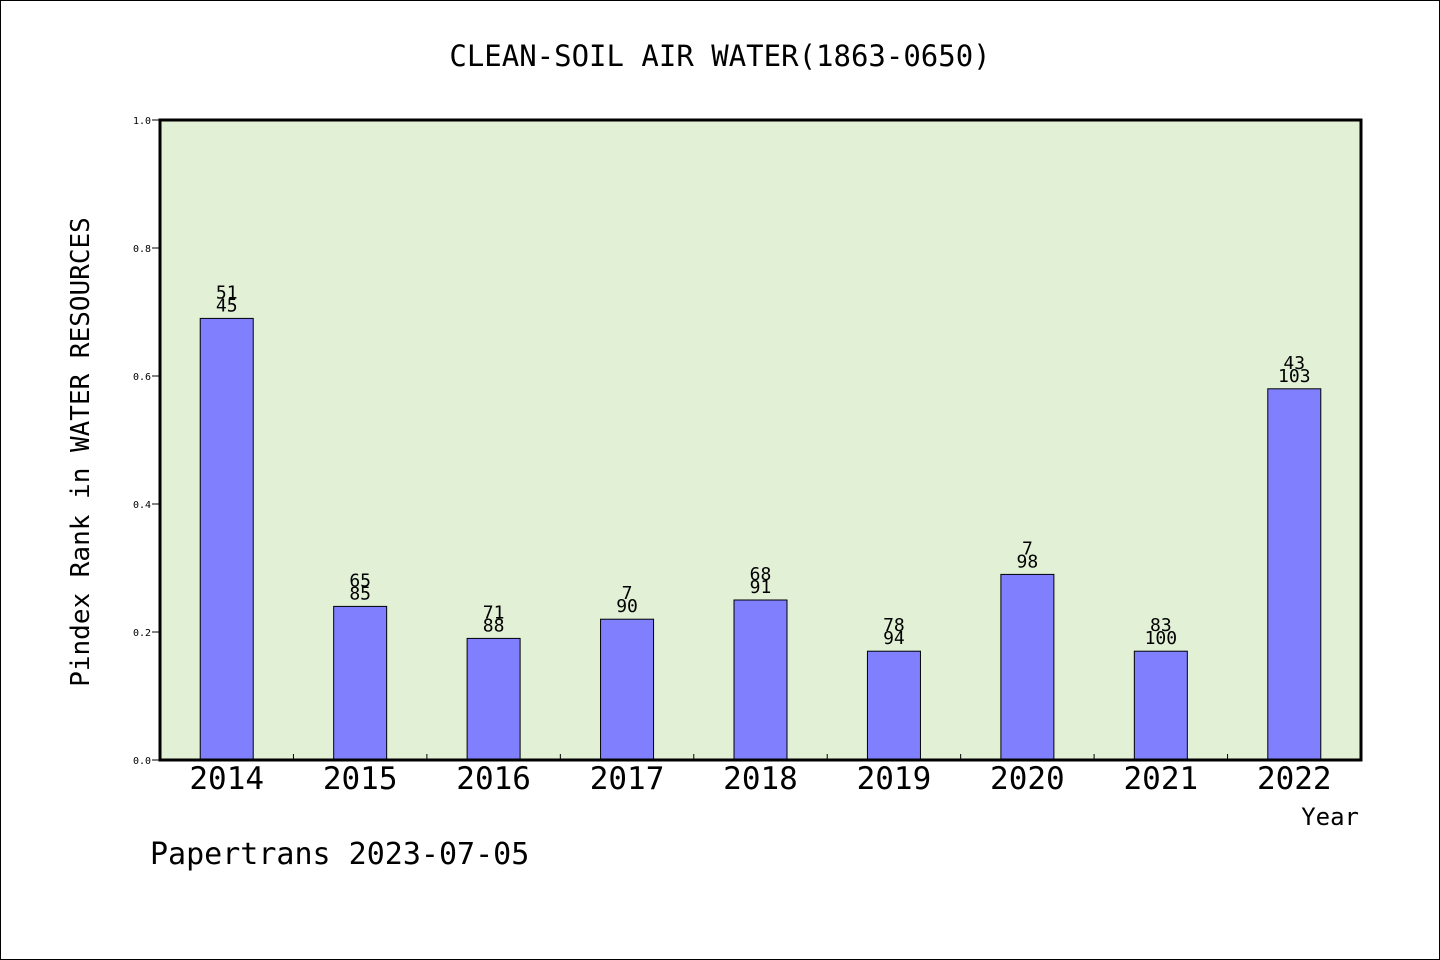 This screenshot has width=1440, height=960. I want to click on bar-label-top-2022: 43, so click(1294, 363).